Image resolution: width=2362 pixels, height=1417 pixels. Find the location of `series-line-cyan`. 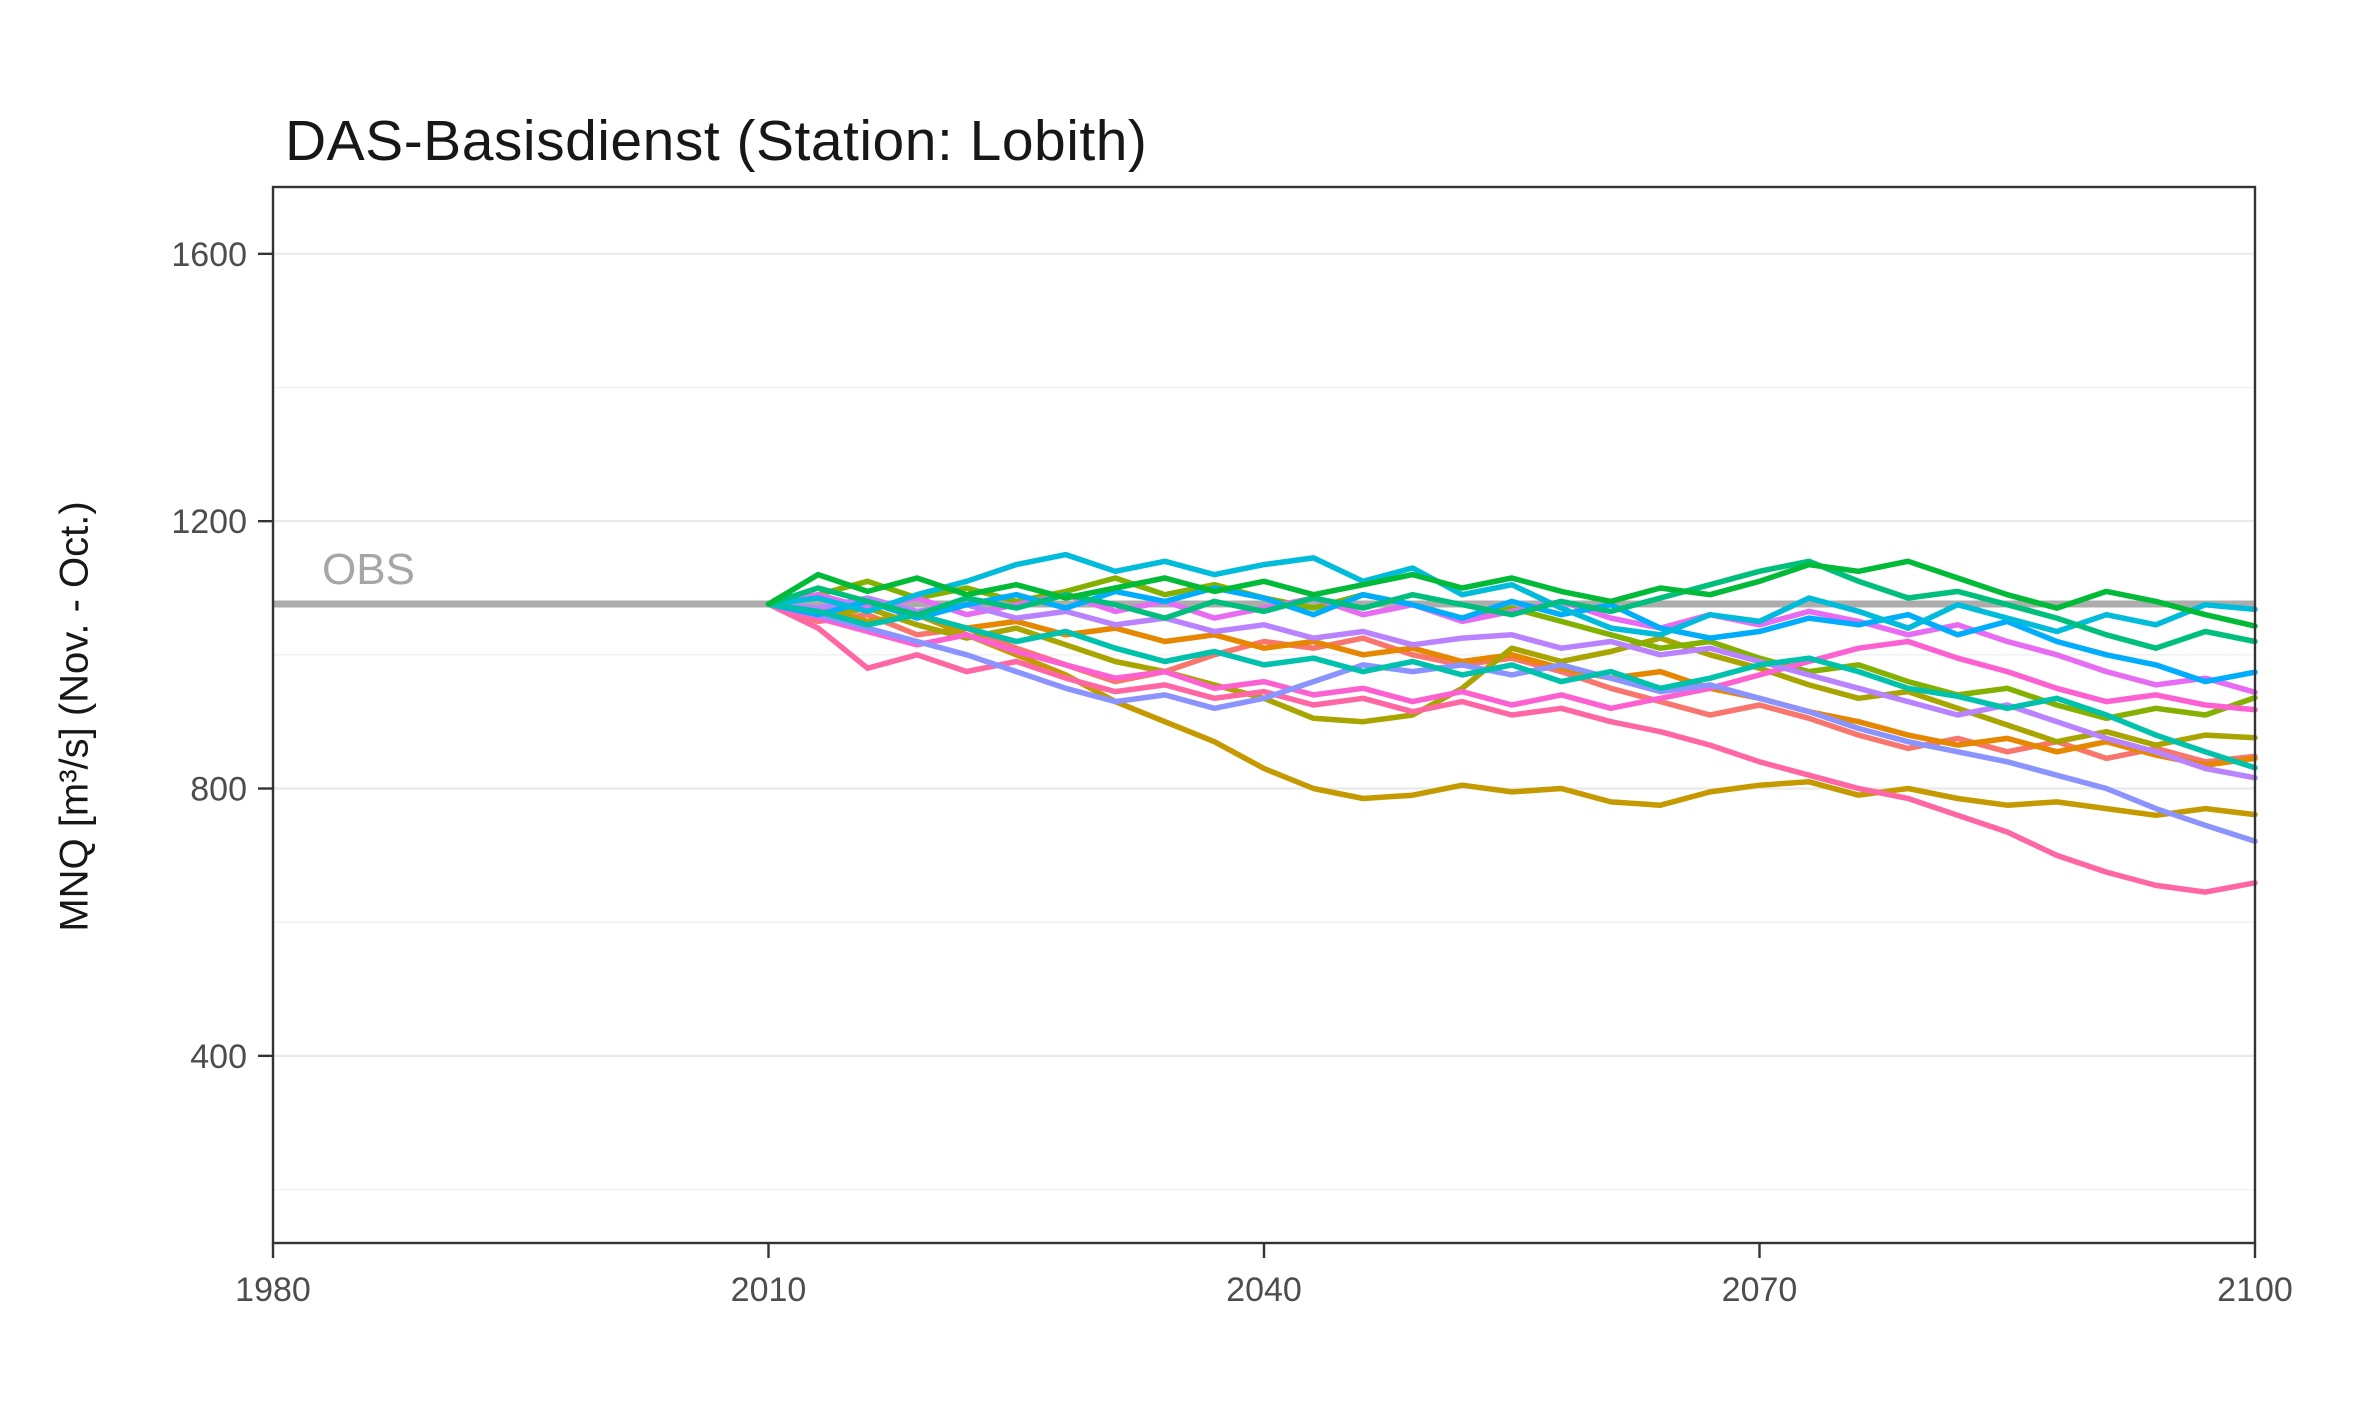

series-line-cyan is located at coordinates (1511, 594).